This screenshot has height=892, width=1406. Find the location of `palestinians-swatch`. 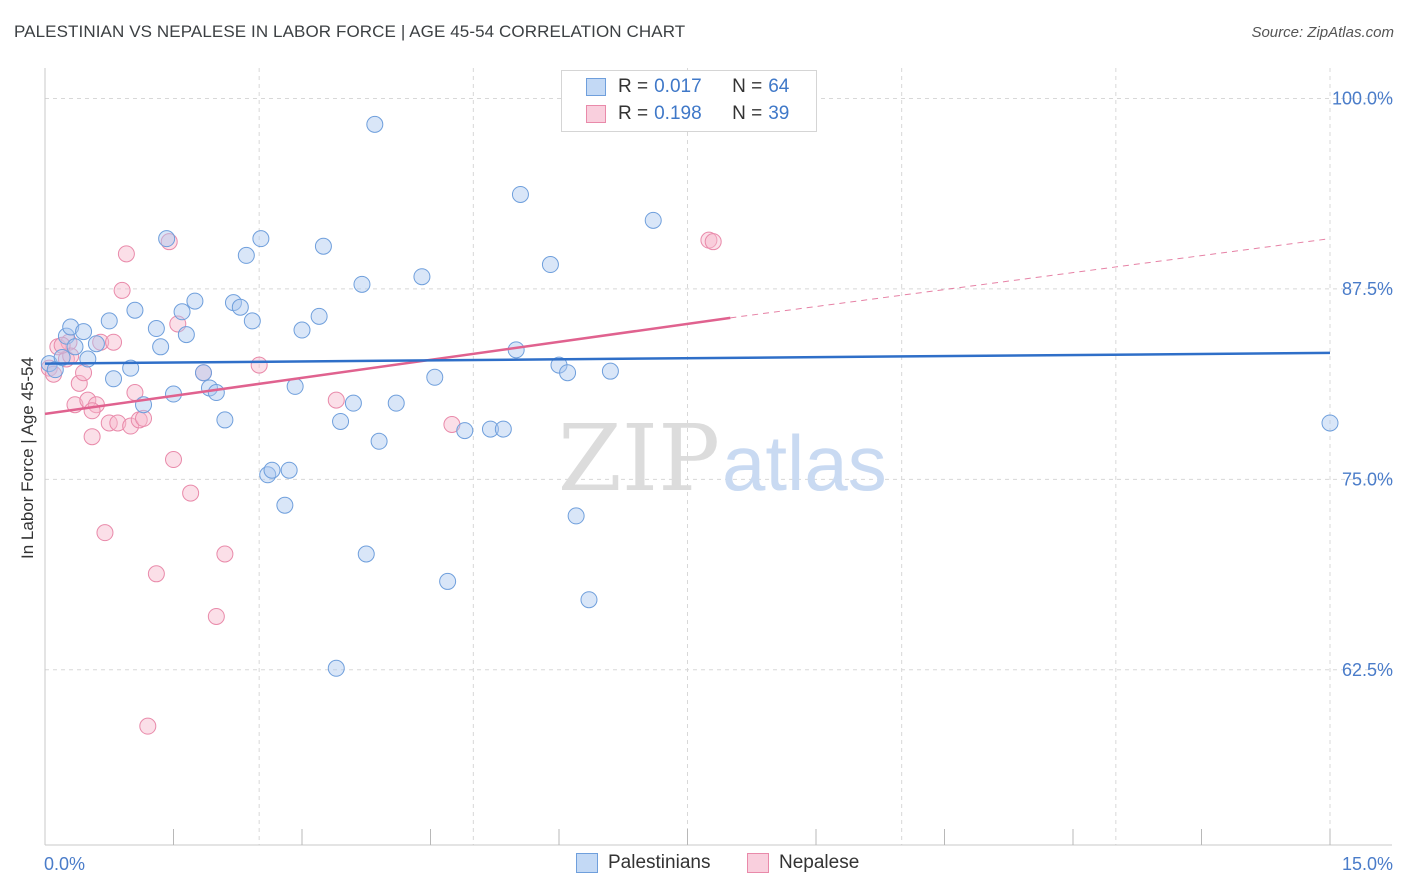

palestinians-swatch is located at coordinates (587, 863).